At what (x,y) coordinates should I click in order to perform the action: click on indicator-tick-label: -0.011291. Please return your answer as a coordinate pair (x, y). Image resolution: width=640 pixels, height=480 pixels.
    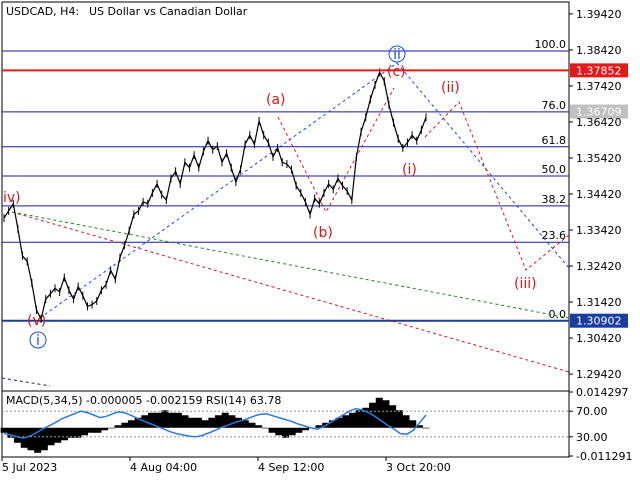
    Looking at the image, I should click on (604, 456).